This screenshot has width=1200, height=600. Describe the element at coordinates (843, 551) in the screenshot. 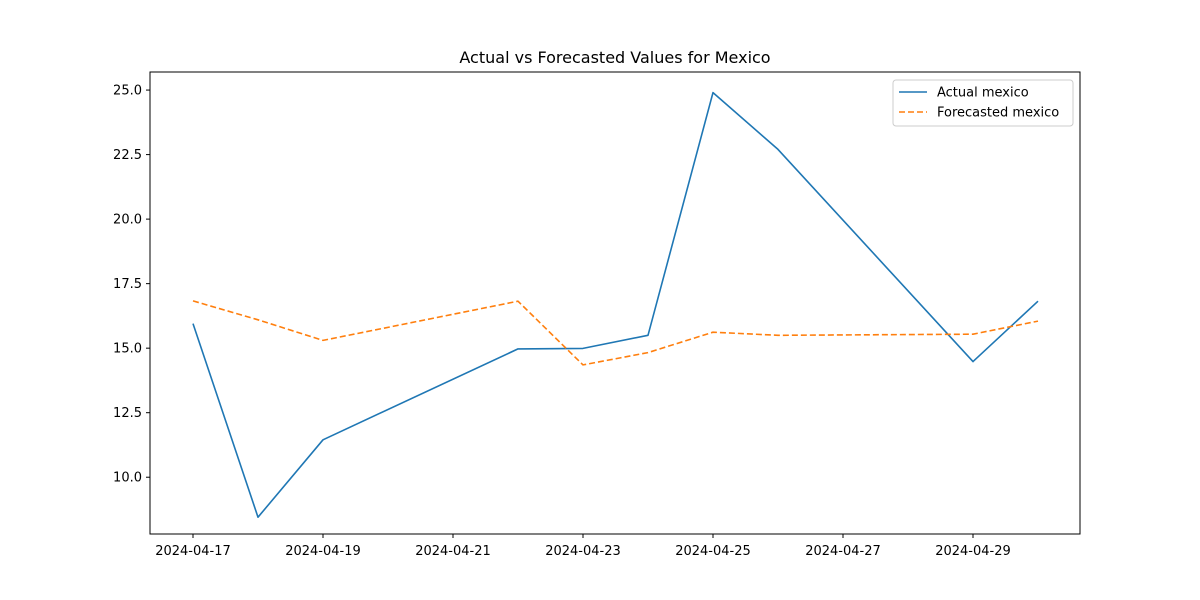

I see `x-tick-label: 2024-04-27` at that location.